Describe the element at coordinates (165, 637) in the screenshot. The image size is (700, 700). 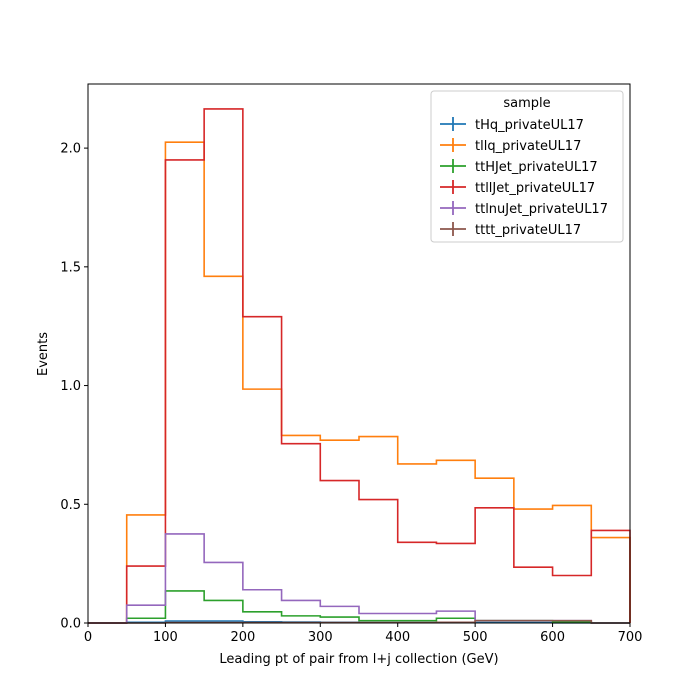
I see `x-tick-label: 100` at that location.